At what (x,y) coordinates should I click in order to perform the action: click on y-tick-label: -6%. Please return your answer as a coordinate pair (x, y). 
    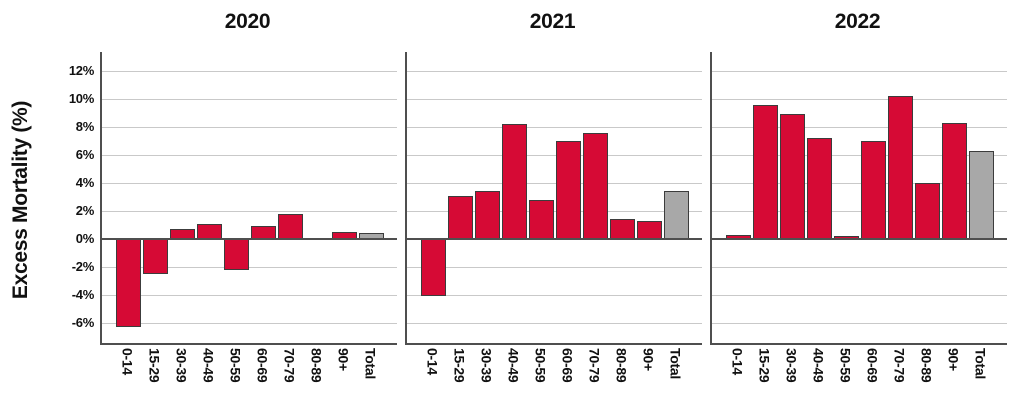
    Looking at the image, I should click on (83, 322).